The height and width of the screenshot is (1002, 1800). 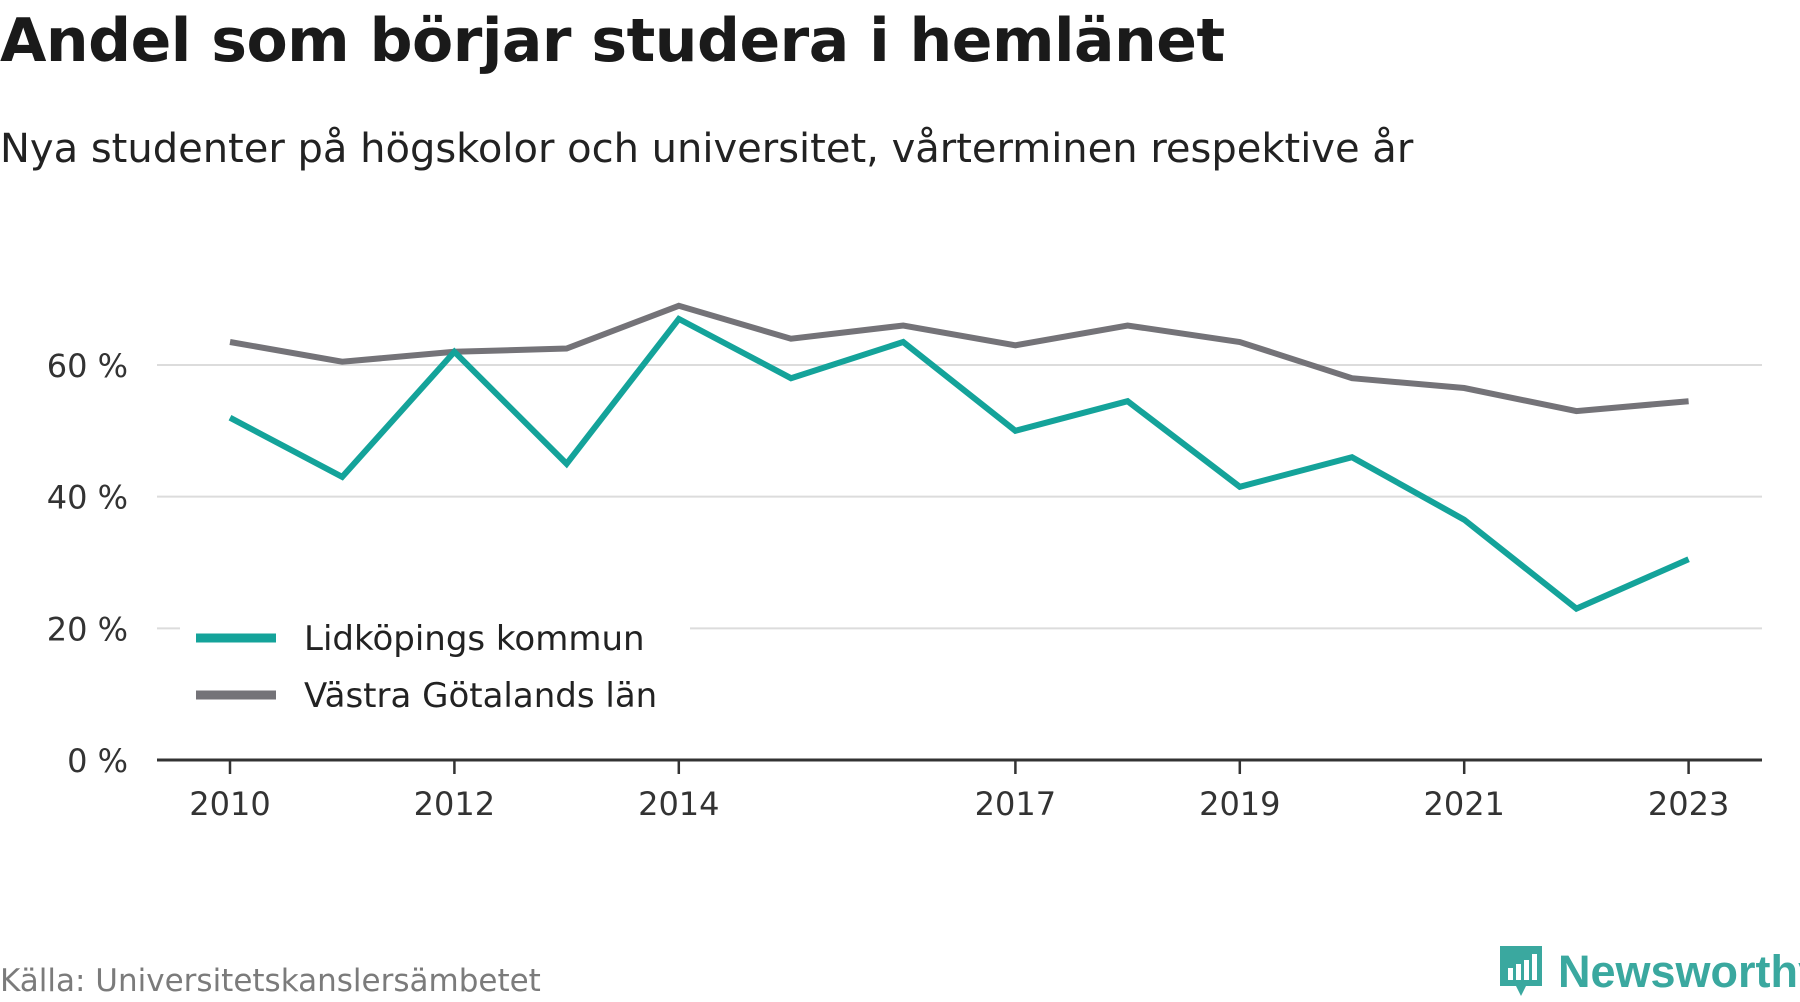 What do you see at coordinates (87, 498) in the screenshot?
I see `y-tick-label: 40 %` at bounding box center [87, 498].